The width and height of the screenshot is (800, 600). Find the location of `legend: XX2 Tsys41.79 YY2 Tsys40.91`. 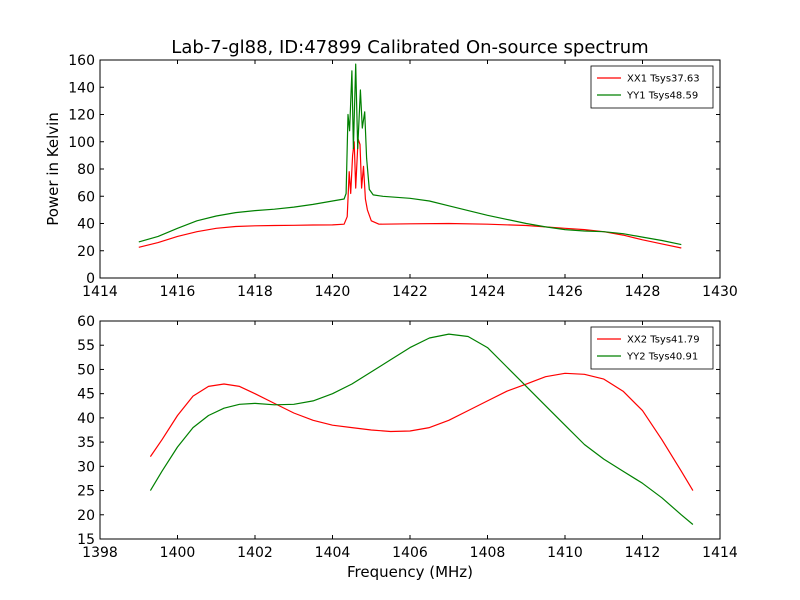

legend: XX2 Tsys41.79 YY2 Tsys40.91 is located at coordinates (652, 348).